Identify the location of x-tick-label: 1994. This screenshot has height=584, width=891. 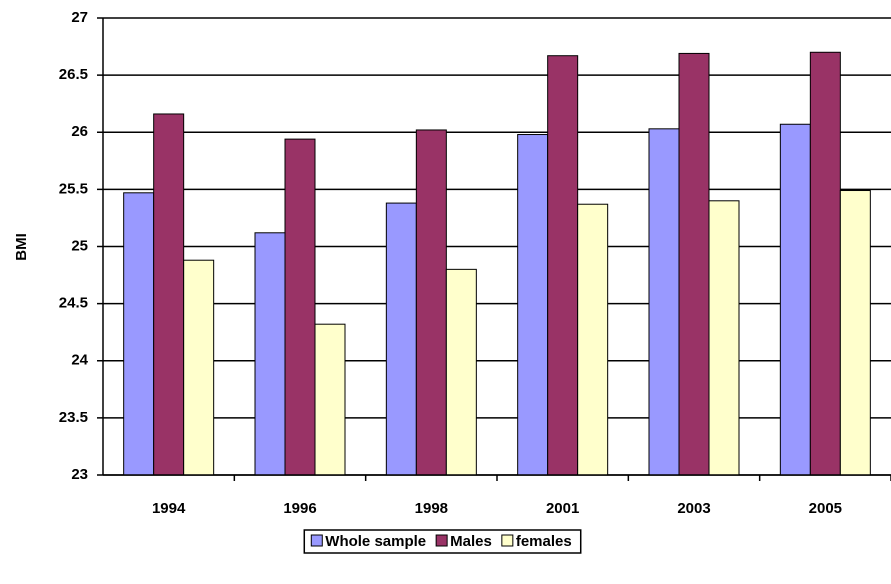
(169, 508).